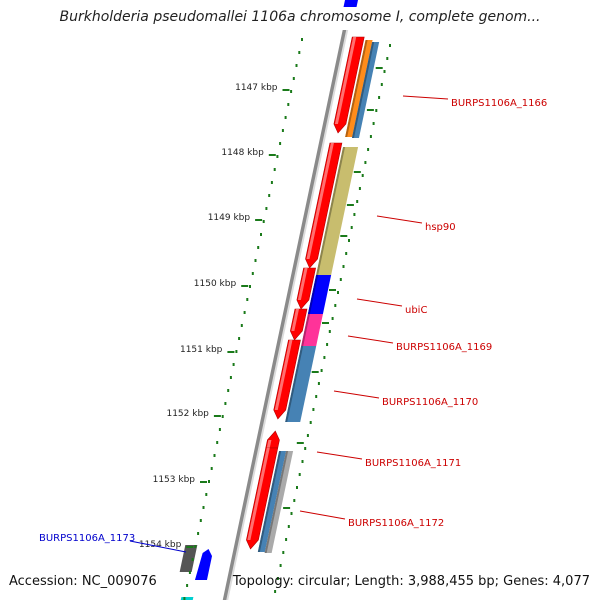 This screenshot has width=600, height=600. What do you see at coordinates (320, 201) in the screenshot?
I see `gene-arrow-hsp90-highlight` at bounding box center [320, 201].